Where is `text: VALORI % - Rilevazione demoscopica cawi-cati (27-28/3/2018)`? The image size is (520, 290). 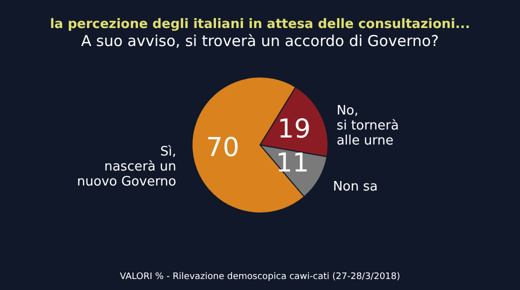 text: VALORI % - Rilevazione demoscopica cawi-cati (27-28/3/2018) is located at coordinates (260, 277).